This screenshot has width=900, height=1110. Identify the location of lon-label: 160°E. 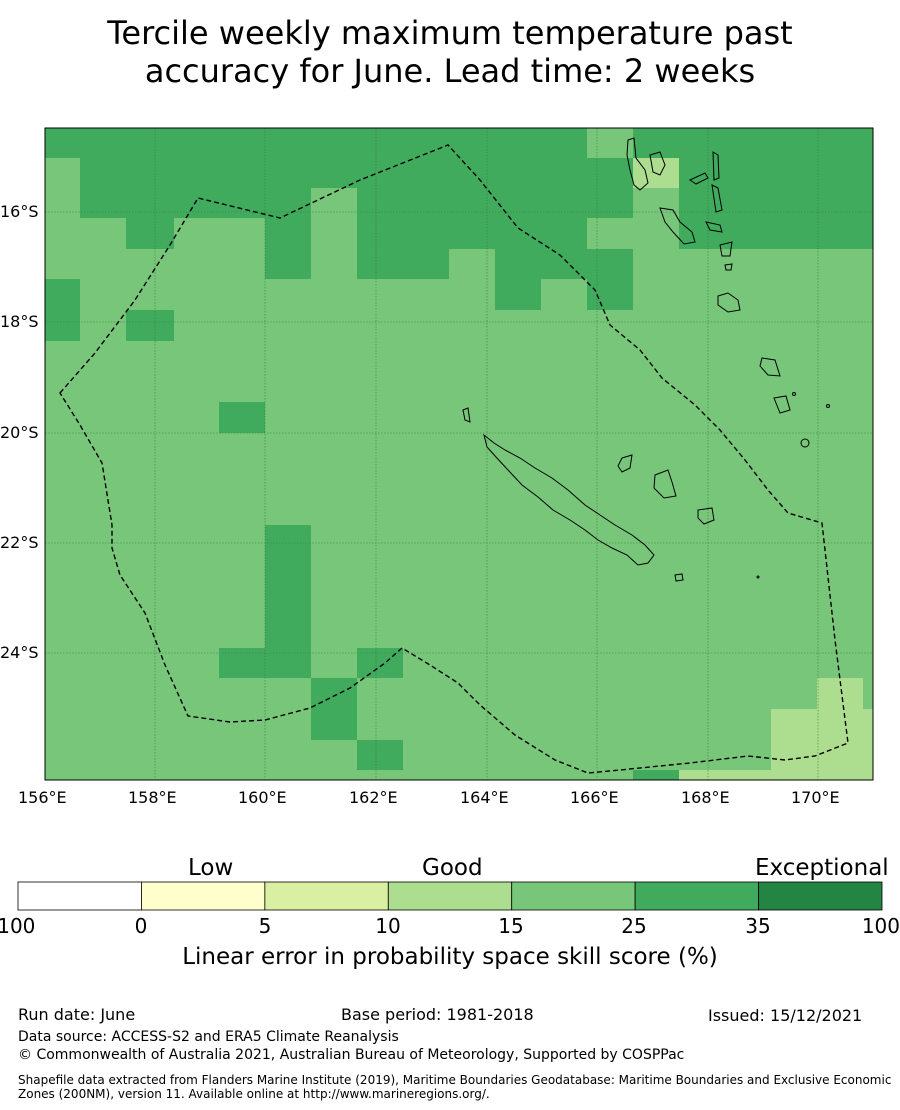
(262, 797).